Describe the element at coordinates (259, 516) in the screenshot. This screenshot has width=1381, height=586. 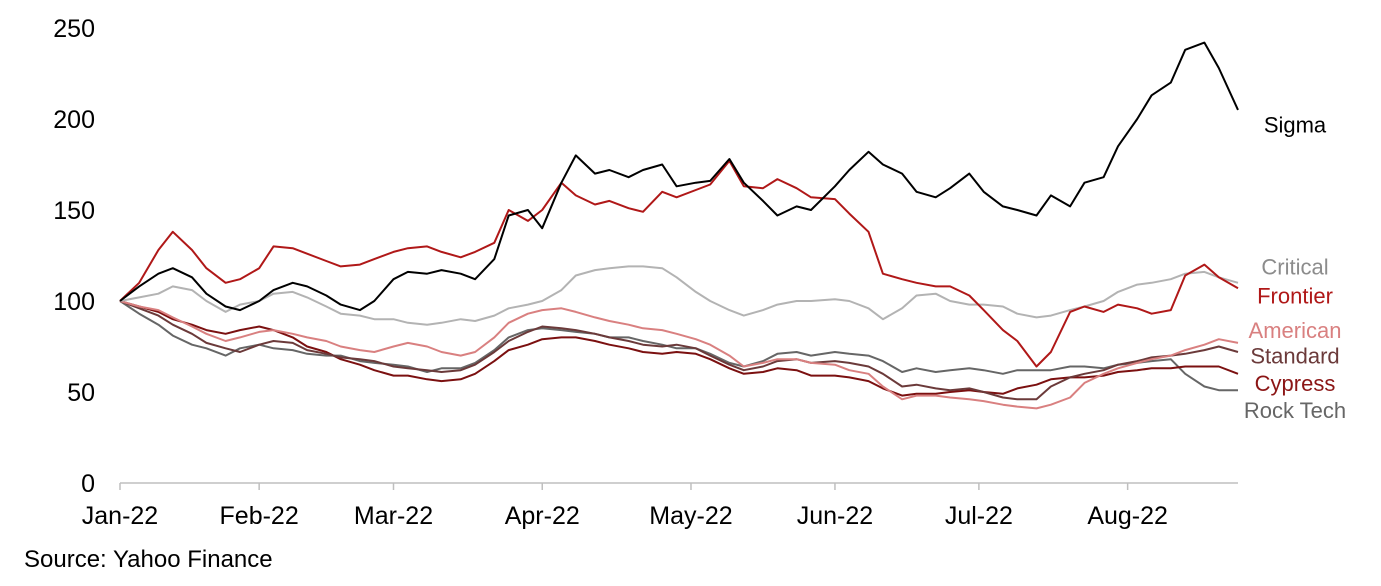
I see `x-tick-label: Feb-22` at that location.